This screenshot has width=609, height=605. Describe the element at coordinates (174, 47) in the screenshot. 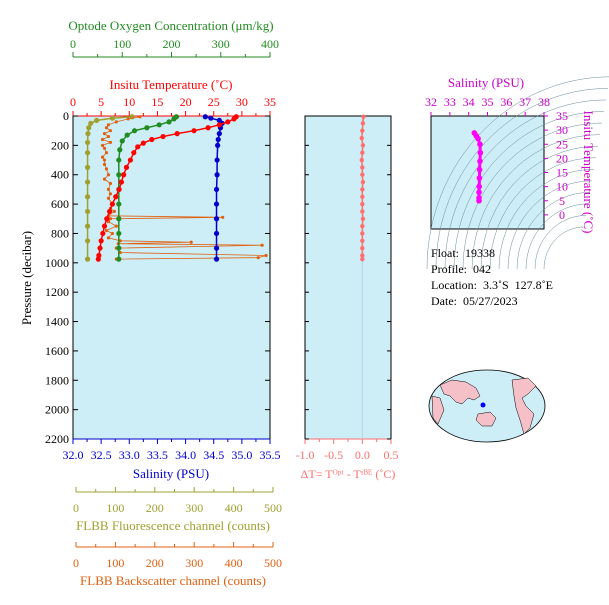

I see `oxygen-axis: 0 100 200 300 400` at that location.